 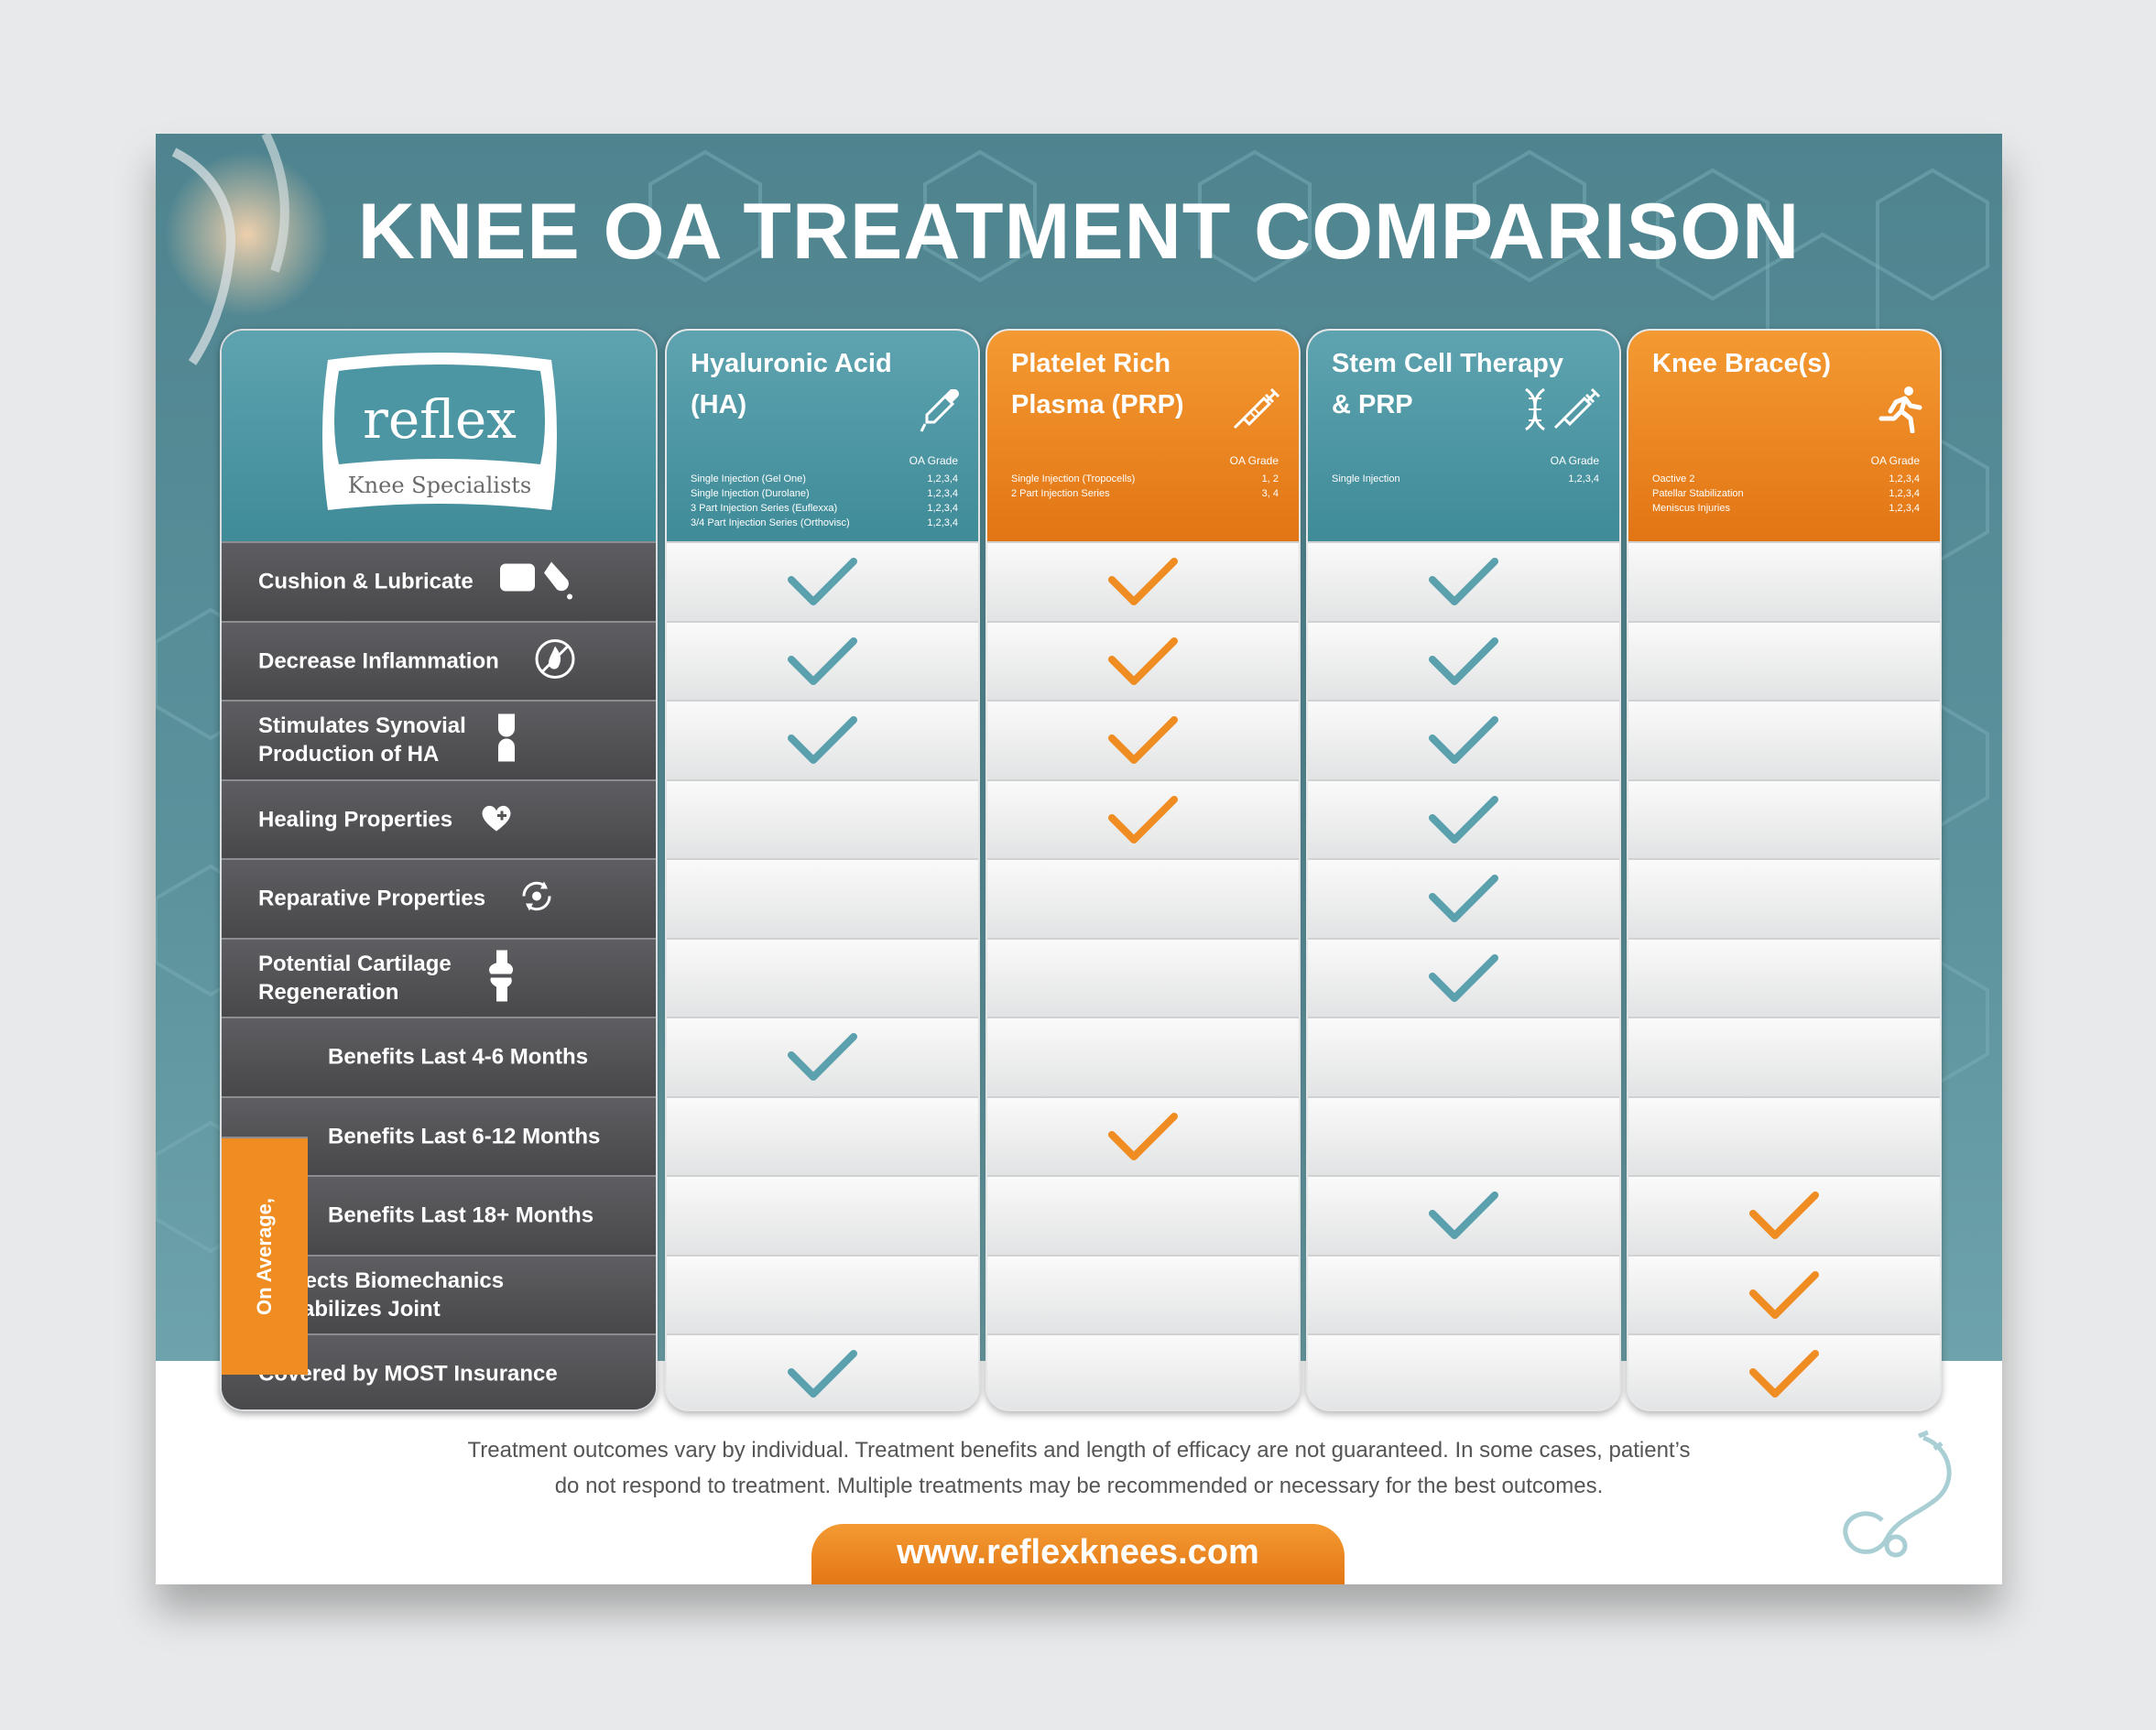 What do you see at coordinates (247, 249) in the screenshot?
I see `knee-graphic` at bounding box center [247, 249].